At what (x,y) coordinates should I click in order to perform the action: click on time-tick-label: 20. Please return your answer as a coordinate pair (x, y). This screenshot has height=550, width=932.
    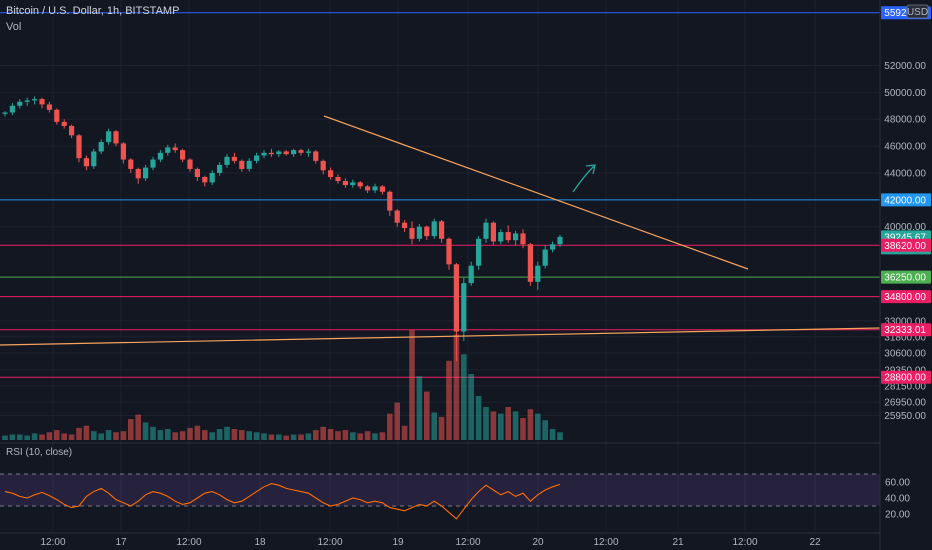
    Looking at the image, I should click on (538, 542).